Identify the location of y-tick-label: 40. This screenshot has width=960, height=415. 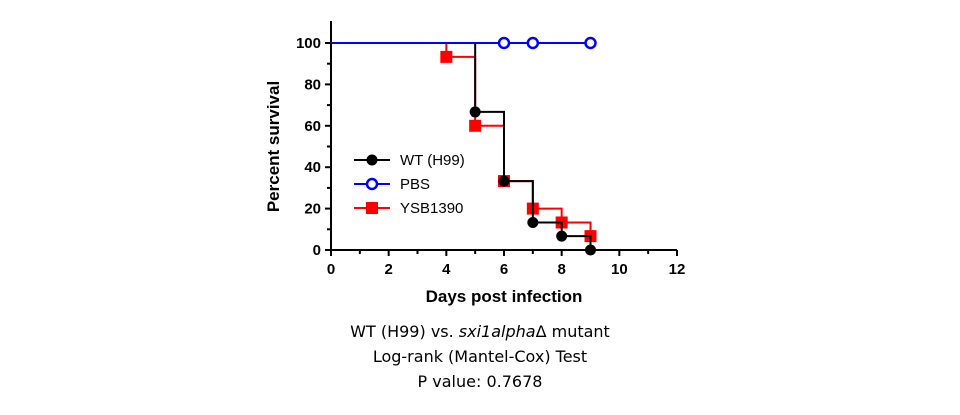
(312, 167).